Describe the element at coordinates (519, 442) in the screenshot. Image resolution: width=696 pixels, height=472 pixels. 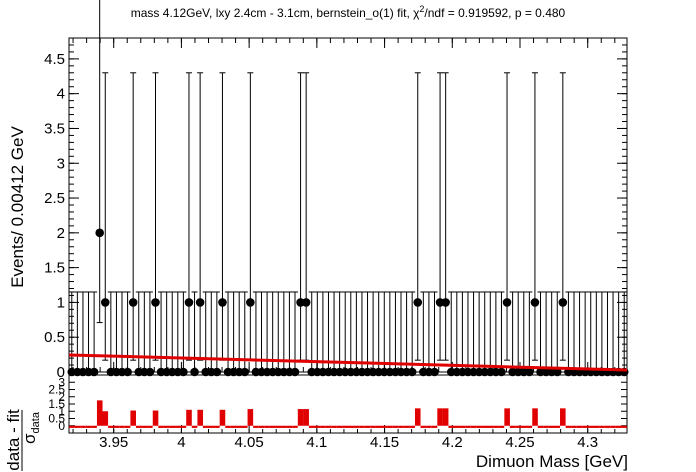
I see `x-tick-label: 4.25` at that location.